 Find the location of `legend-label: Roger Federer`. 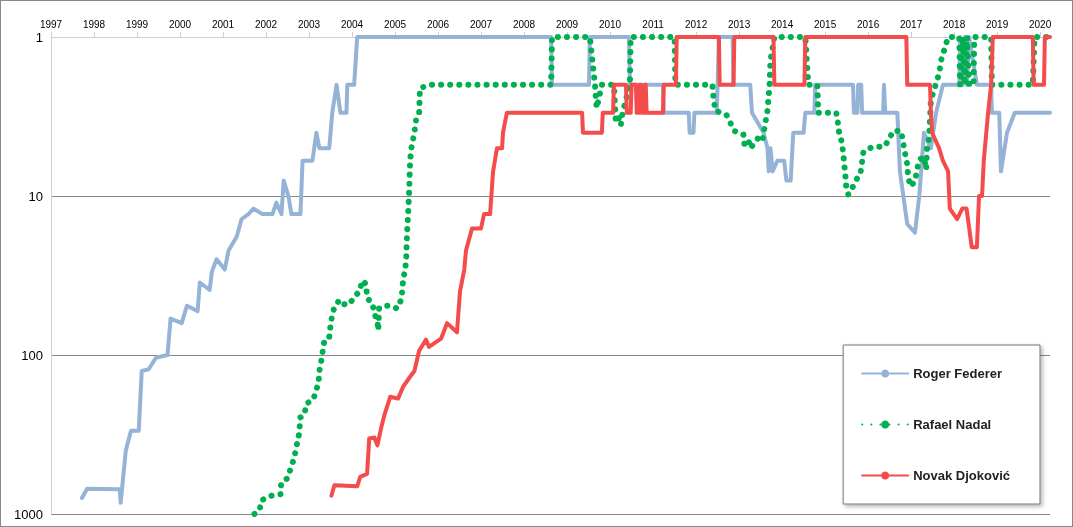

legend-label: Roger Federer is located at coordinates (958, 373).